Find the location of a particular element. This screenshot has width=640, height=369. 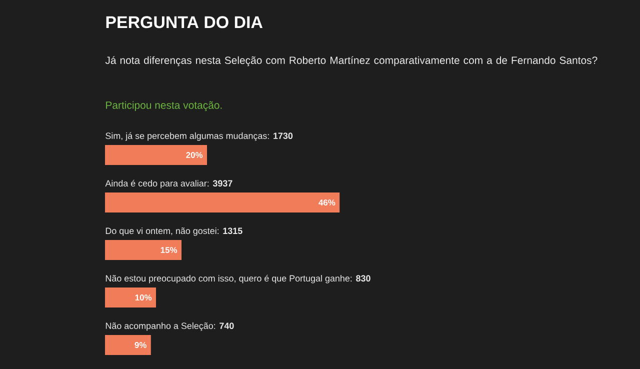

y-tick-label: Ainda é cedo para avaliar: 3937 is located at coordinates (168, 184).